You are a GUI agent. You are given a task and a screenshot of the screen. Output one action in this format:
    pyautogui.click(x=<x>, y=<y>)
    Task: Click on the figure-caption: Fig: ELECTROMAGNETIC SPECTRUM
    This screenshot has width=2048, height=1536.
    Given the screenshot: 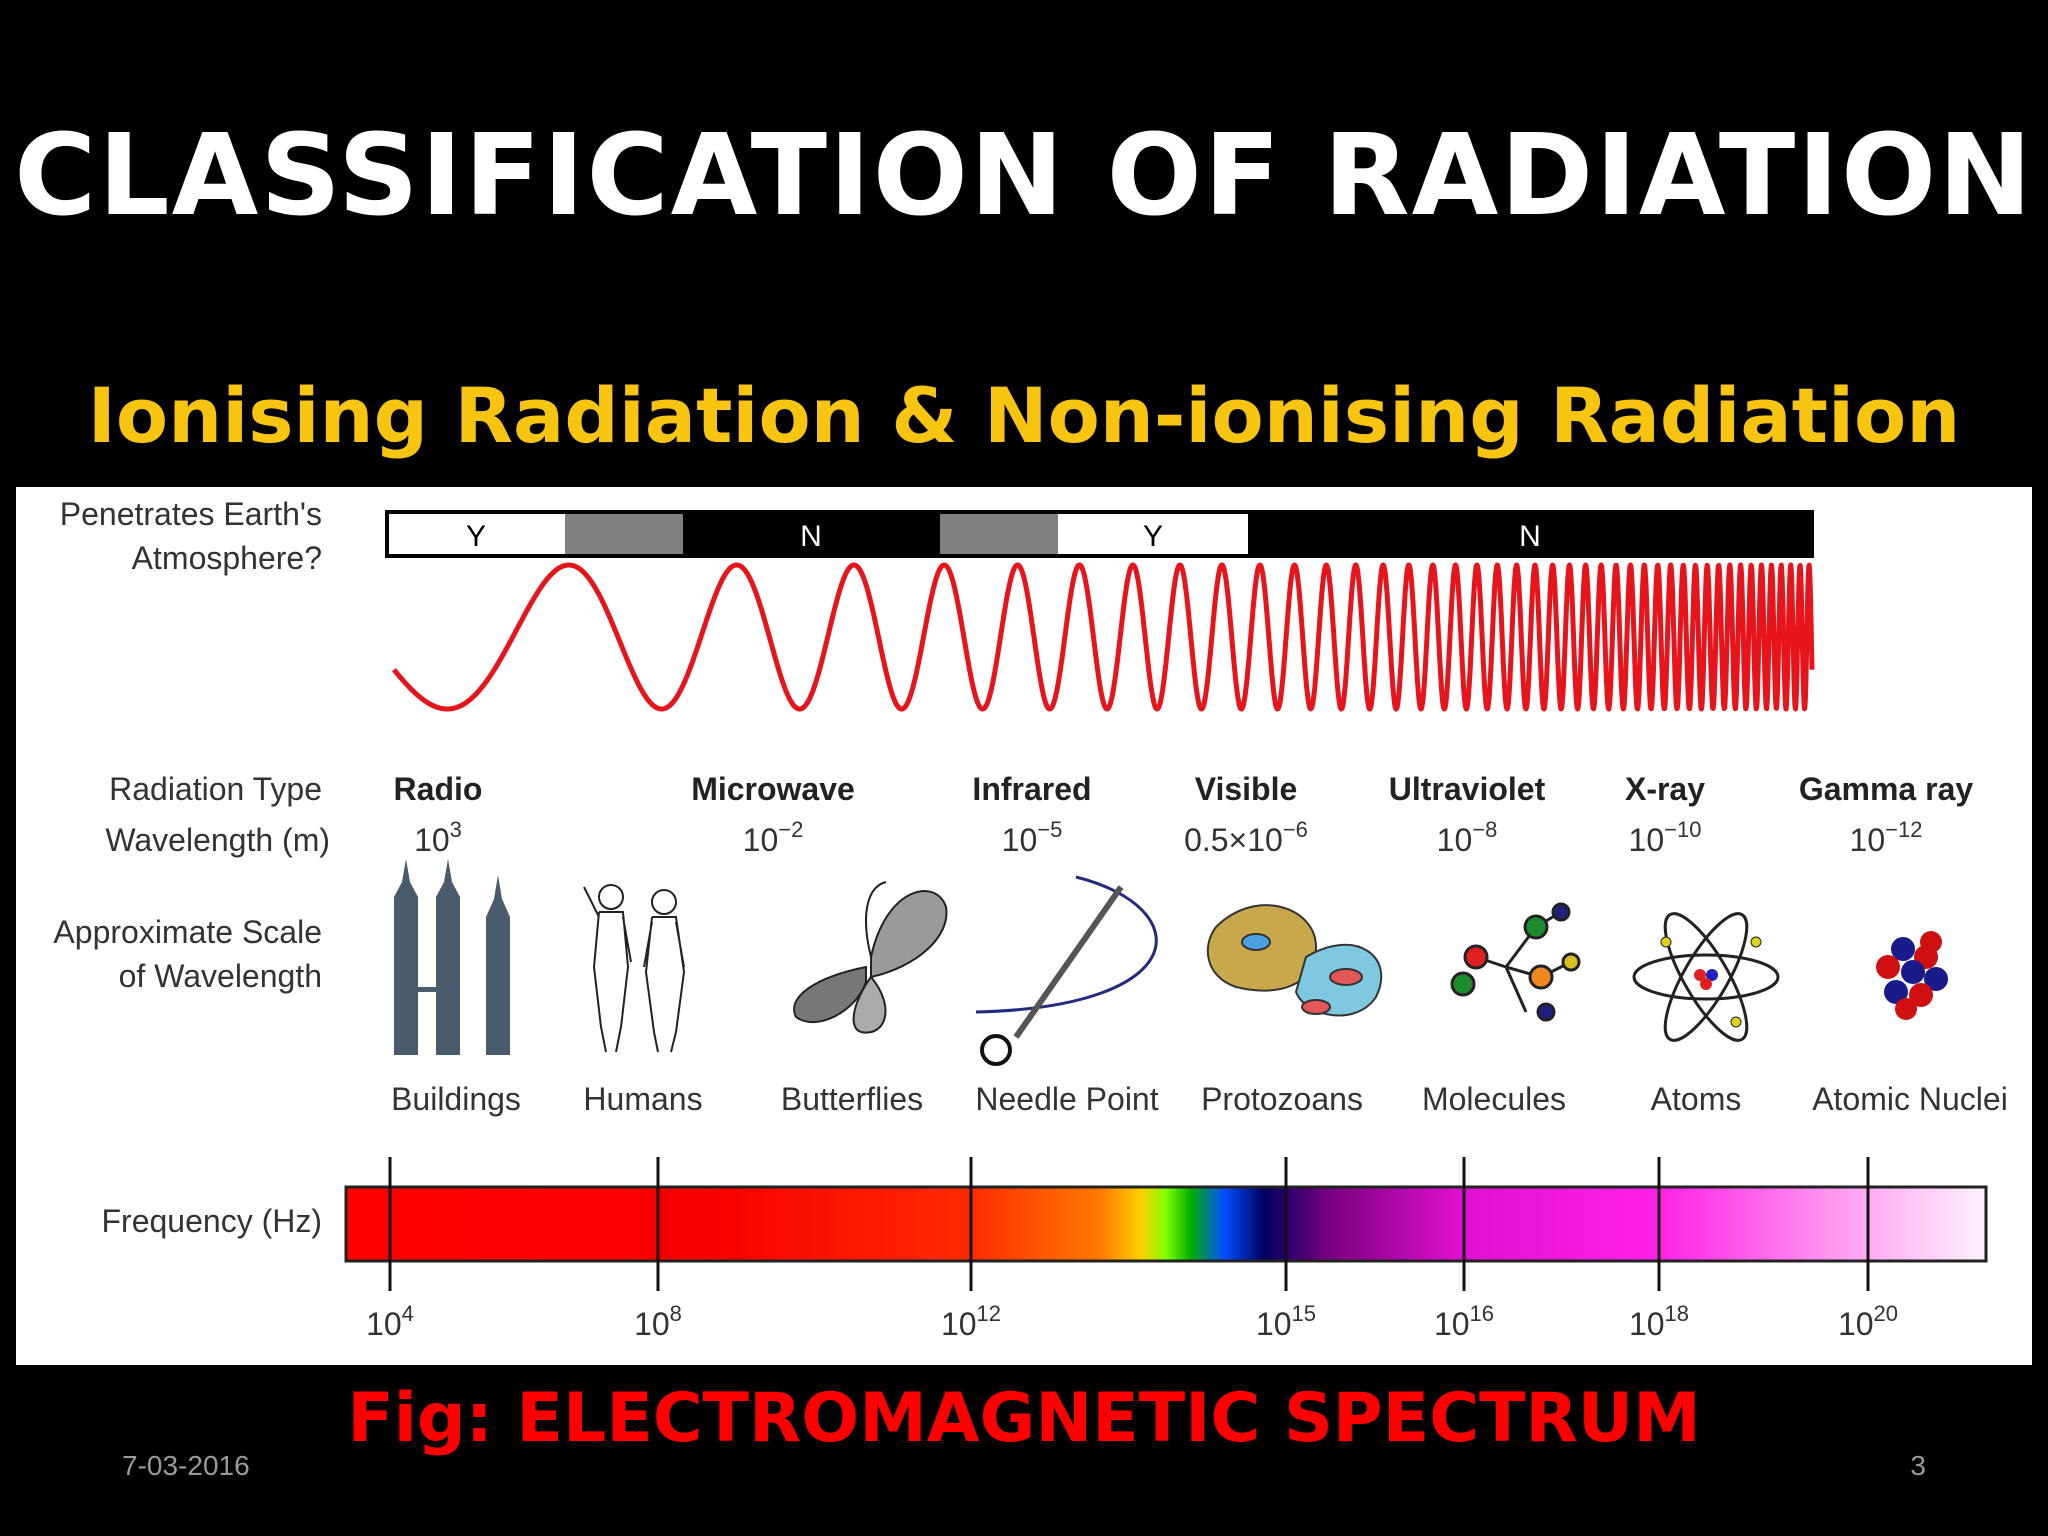 What is the action you would take?
    pyautogui.click(x=1024, y=1418)
    